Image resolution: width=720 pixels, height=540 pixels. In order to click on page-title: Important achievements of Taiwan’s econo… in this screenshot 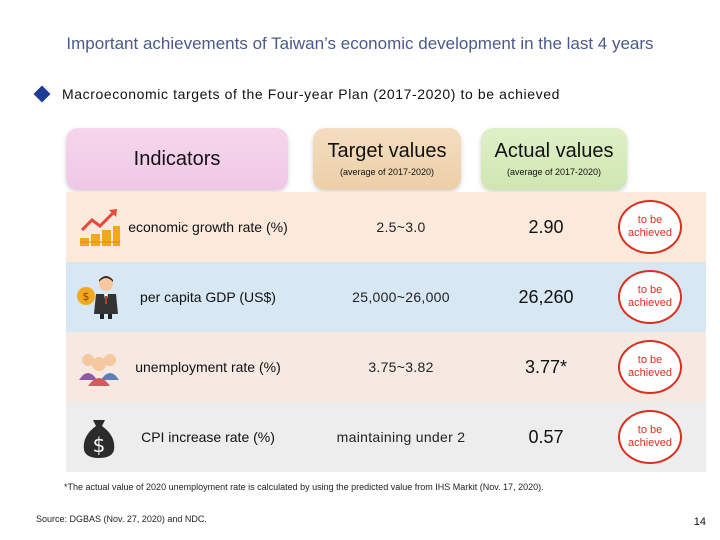, I will do `click(360, 43)`.